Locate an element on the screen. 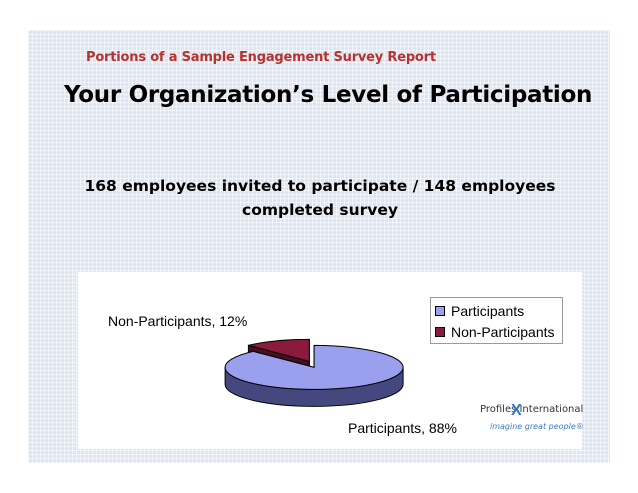 The width and height of the screenshot is (638, 493). legend-swatch-participants is located at coordinates (440, 311).